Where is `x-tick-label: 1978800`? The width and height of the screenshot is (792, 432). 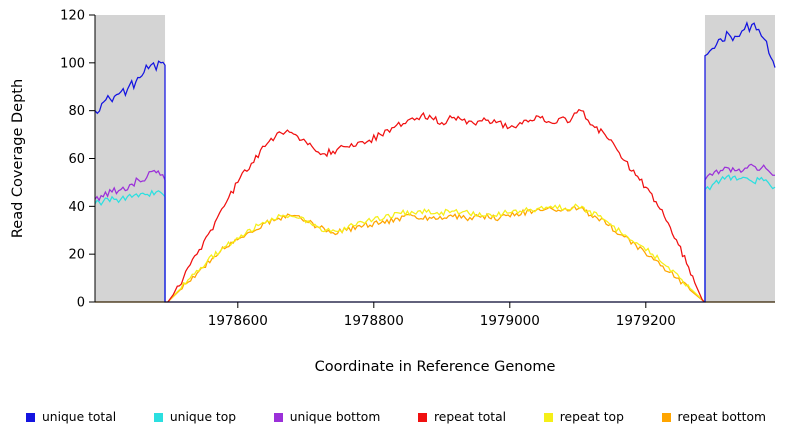 x-tick-label: 1978800 is located at coordinates (374, 321).